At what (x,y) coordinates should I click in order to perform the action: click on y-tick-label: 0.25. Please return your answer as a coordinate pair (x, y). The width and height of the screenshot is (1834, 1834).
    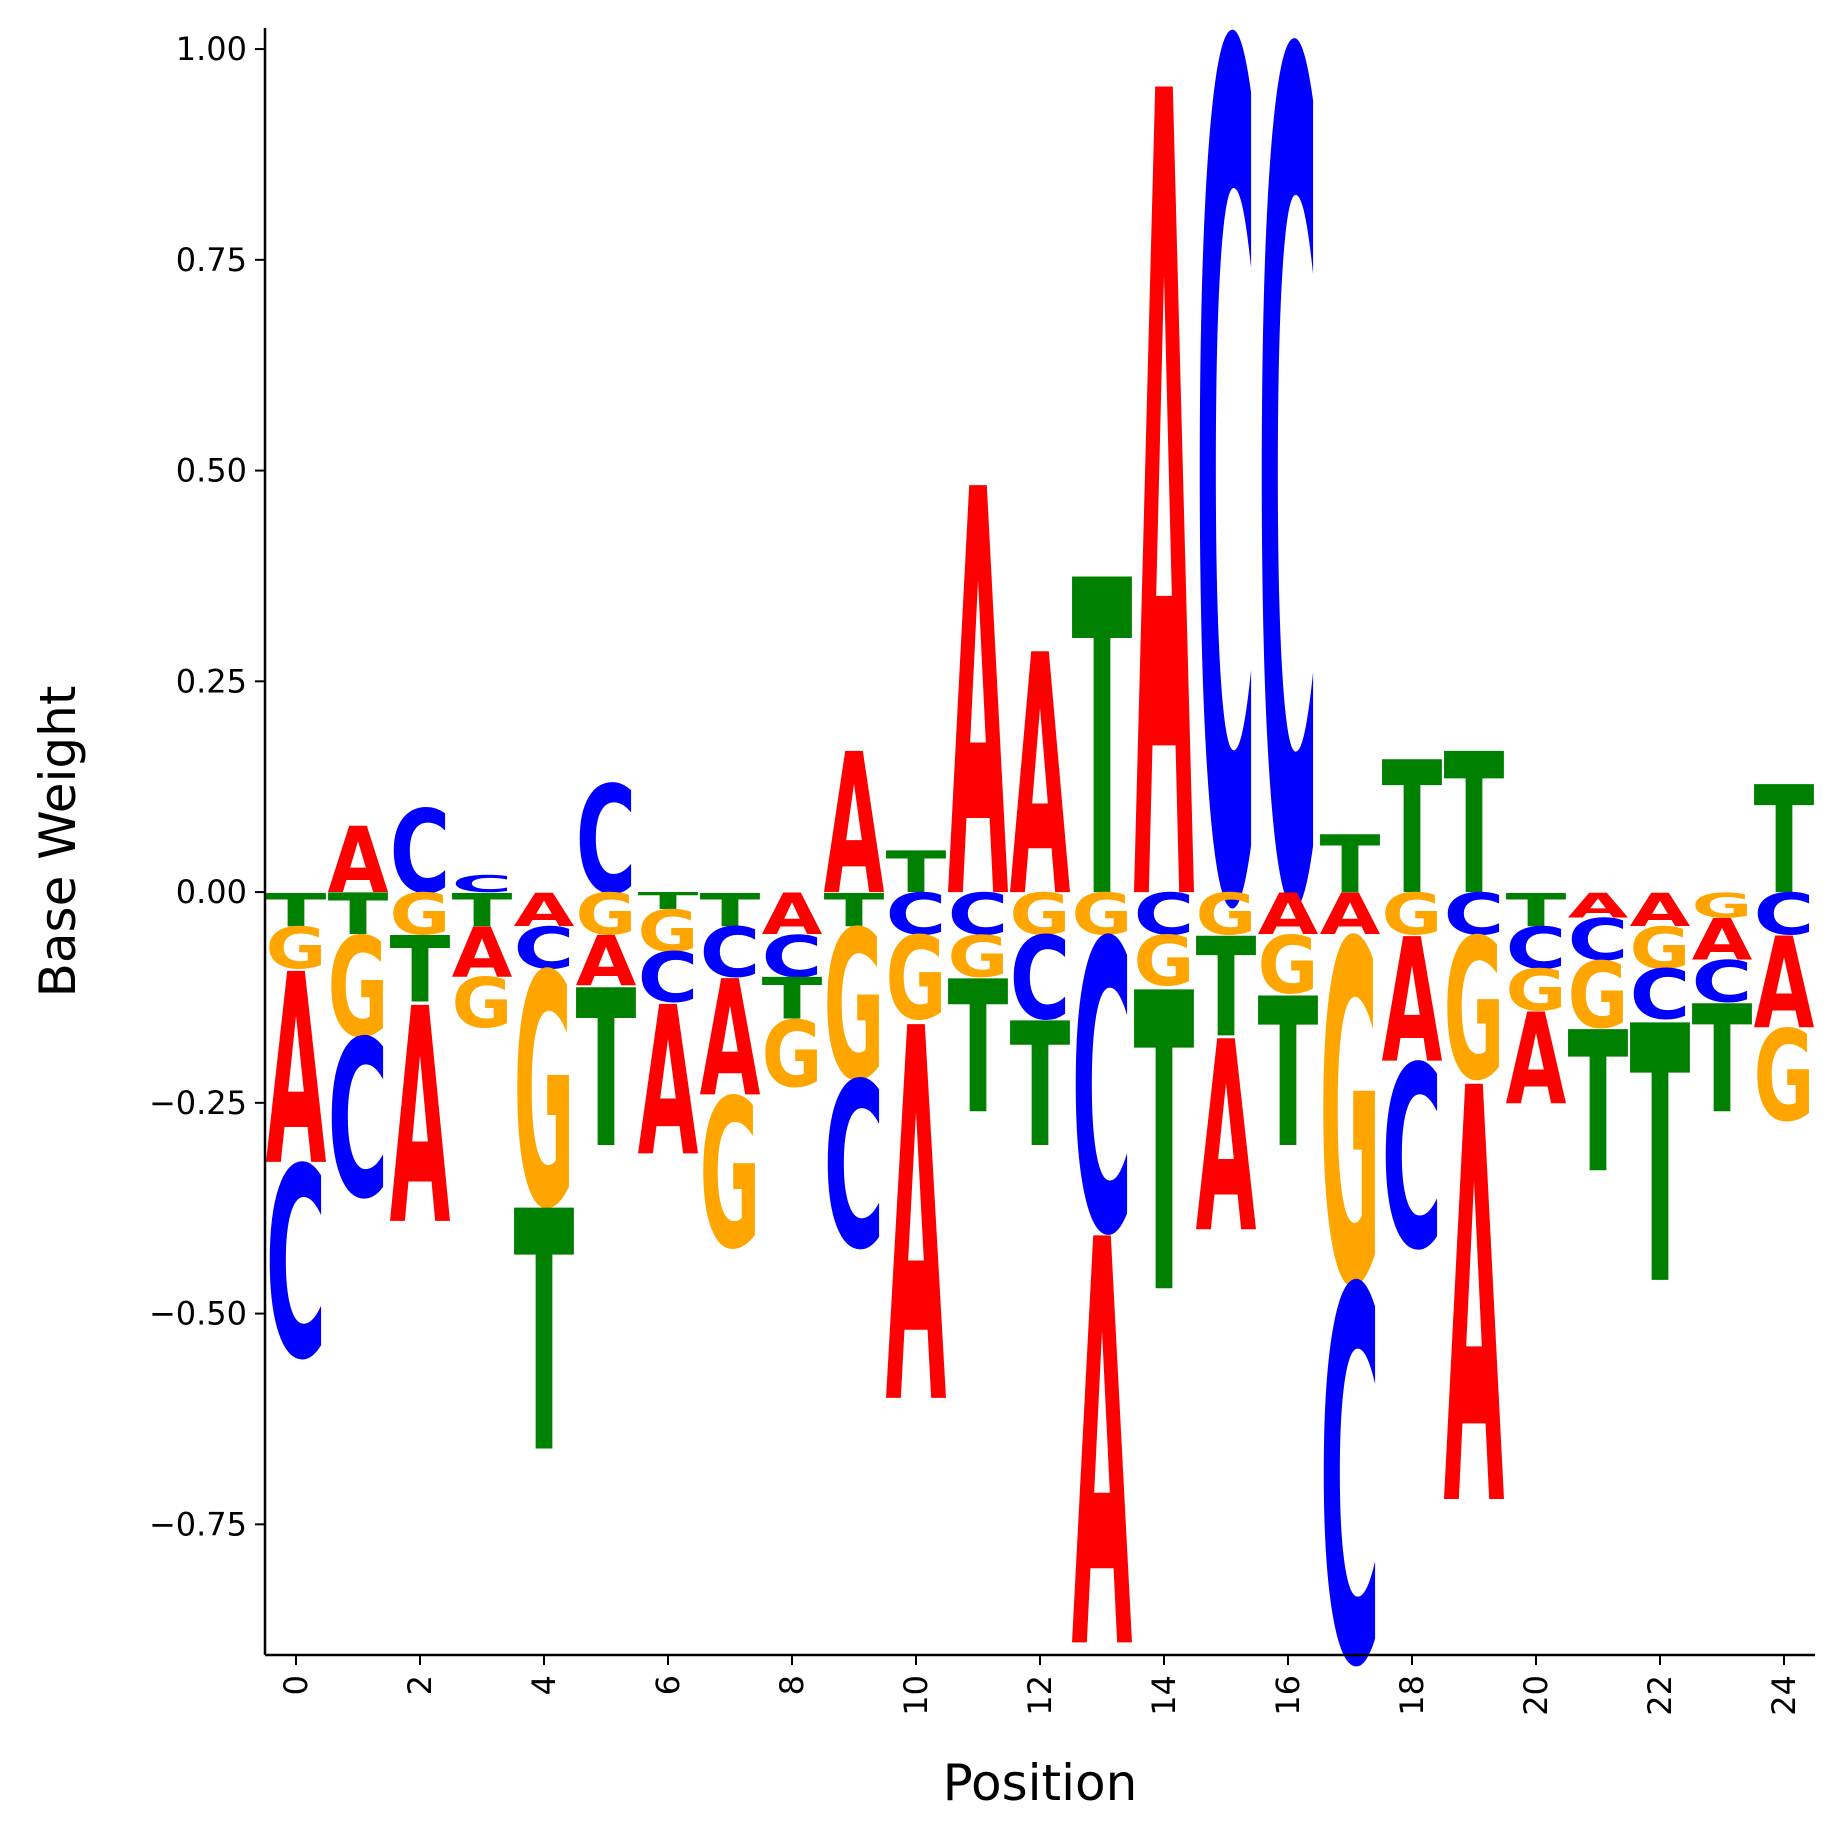
    Looking at the image, I should click on (211, 681).